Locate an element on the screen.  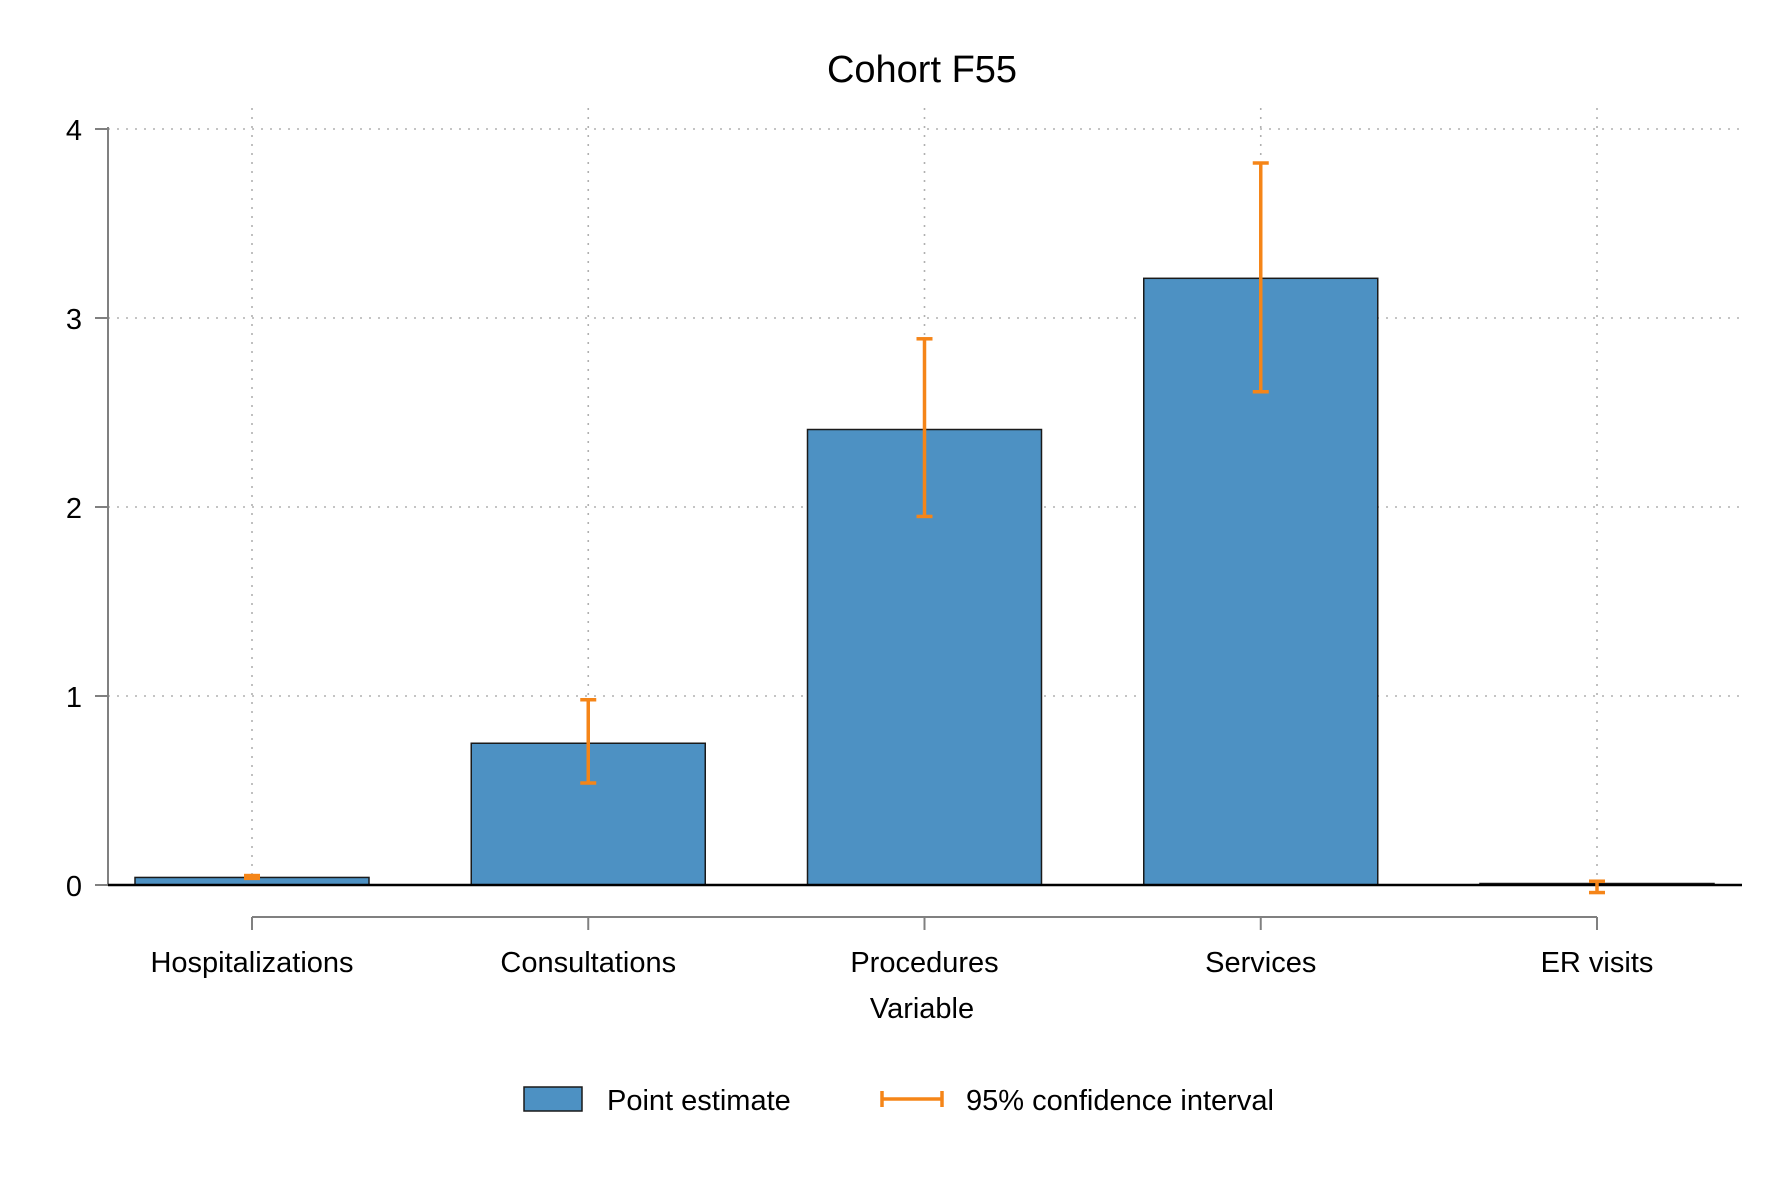
y-tick-label: 4 is located at coordinates (74, 131).